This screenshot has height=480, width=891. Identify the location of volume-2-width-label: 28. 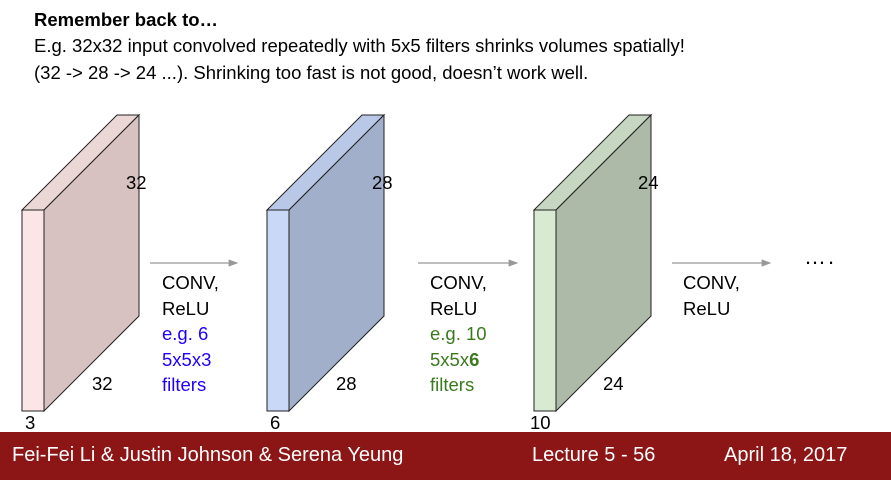
(346, 383).